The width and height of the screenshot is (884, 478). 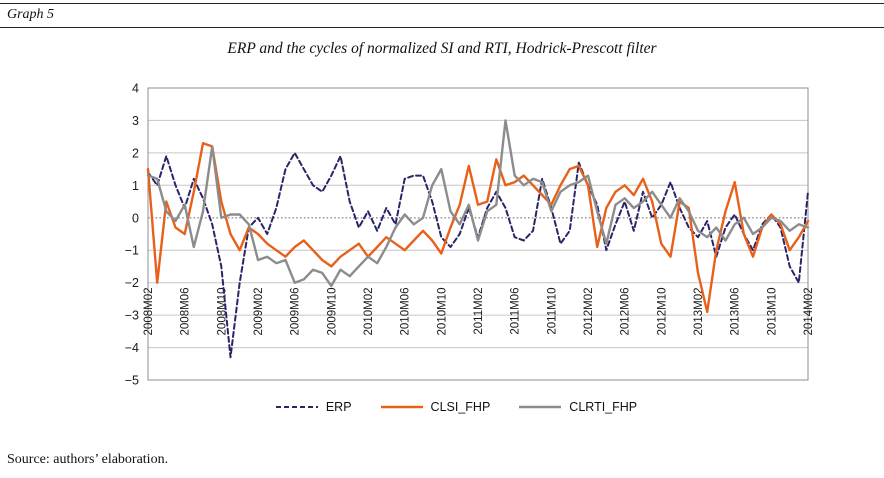 What do you see at coordinates (132, 348) in the screenshot?
I see `svg-text: −4` at bounding box center [132, 348].